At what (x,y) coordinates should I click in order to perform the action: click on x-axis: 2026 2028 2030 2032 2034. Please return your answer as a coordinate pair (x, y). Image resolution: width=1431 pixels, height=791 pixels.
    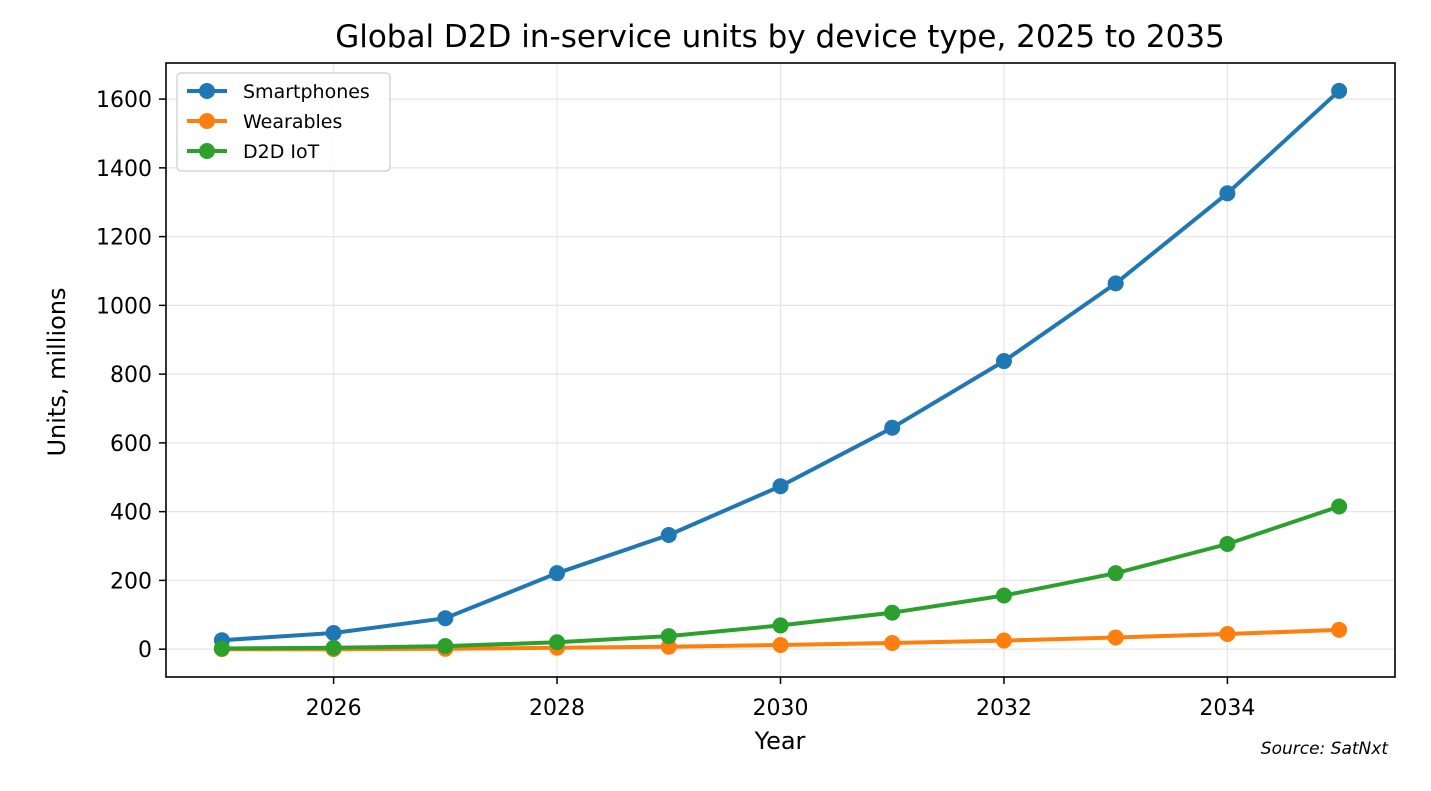
    Looking at the image, I should click on (780, 699).